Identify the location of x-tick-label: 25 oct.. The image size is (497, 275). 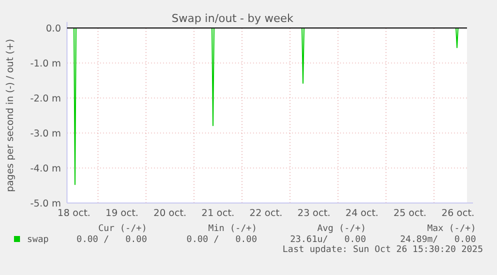
(410, 213).